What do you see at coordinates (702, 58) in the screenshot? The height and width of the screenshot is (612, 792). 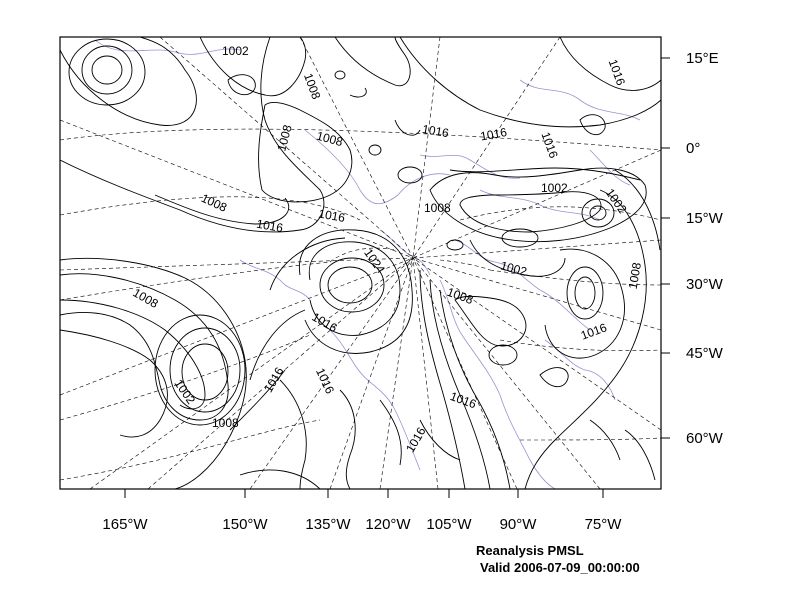 I see `lat-label: 15°E` at bounding box center [702, 58].